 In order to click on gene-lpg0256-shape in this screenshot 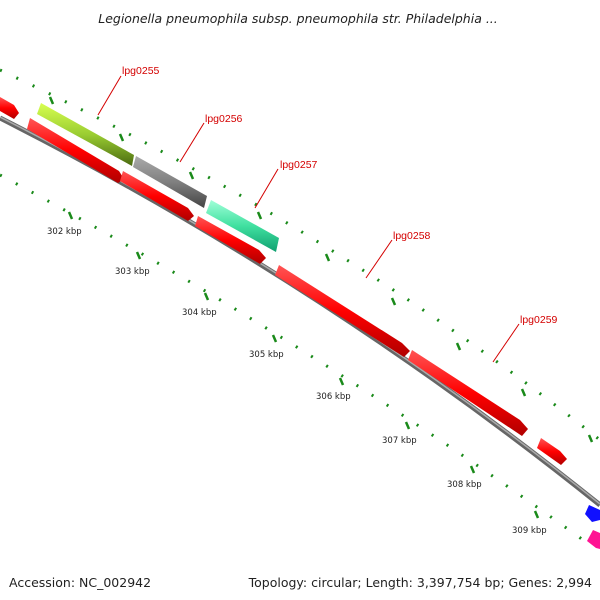, I will do `click(170, 182)`.